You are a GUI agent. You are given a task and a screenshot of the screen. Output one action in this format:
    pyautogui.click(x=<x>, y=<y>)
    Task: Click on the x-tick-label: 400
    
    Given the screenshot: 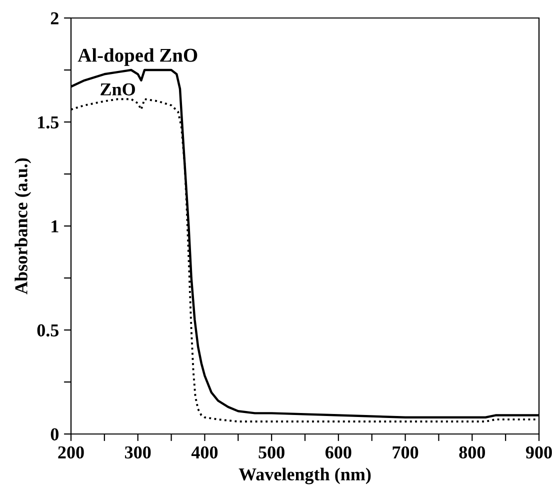 What is the action you would take?
    pyautogui.click(x=204, y=452)
    